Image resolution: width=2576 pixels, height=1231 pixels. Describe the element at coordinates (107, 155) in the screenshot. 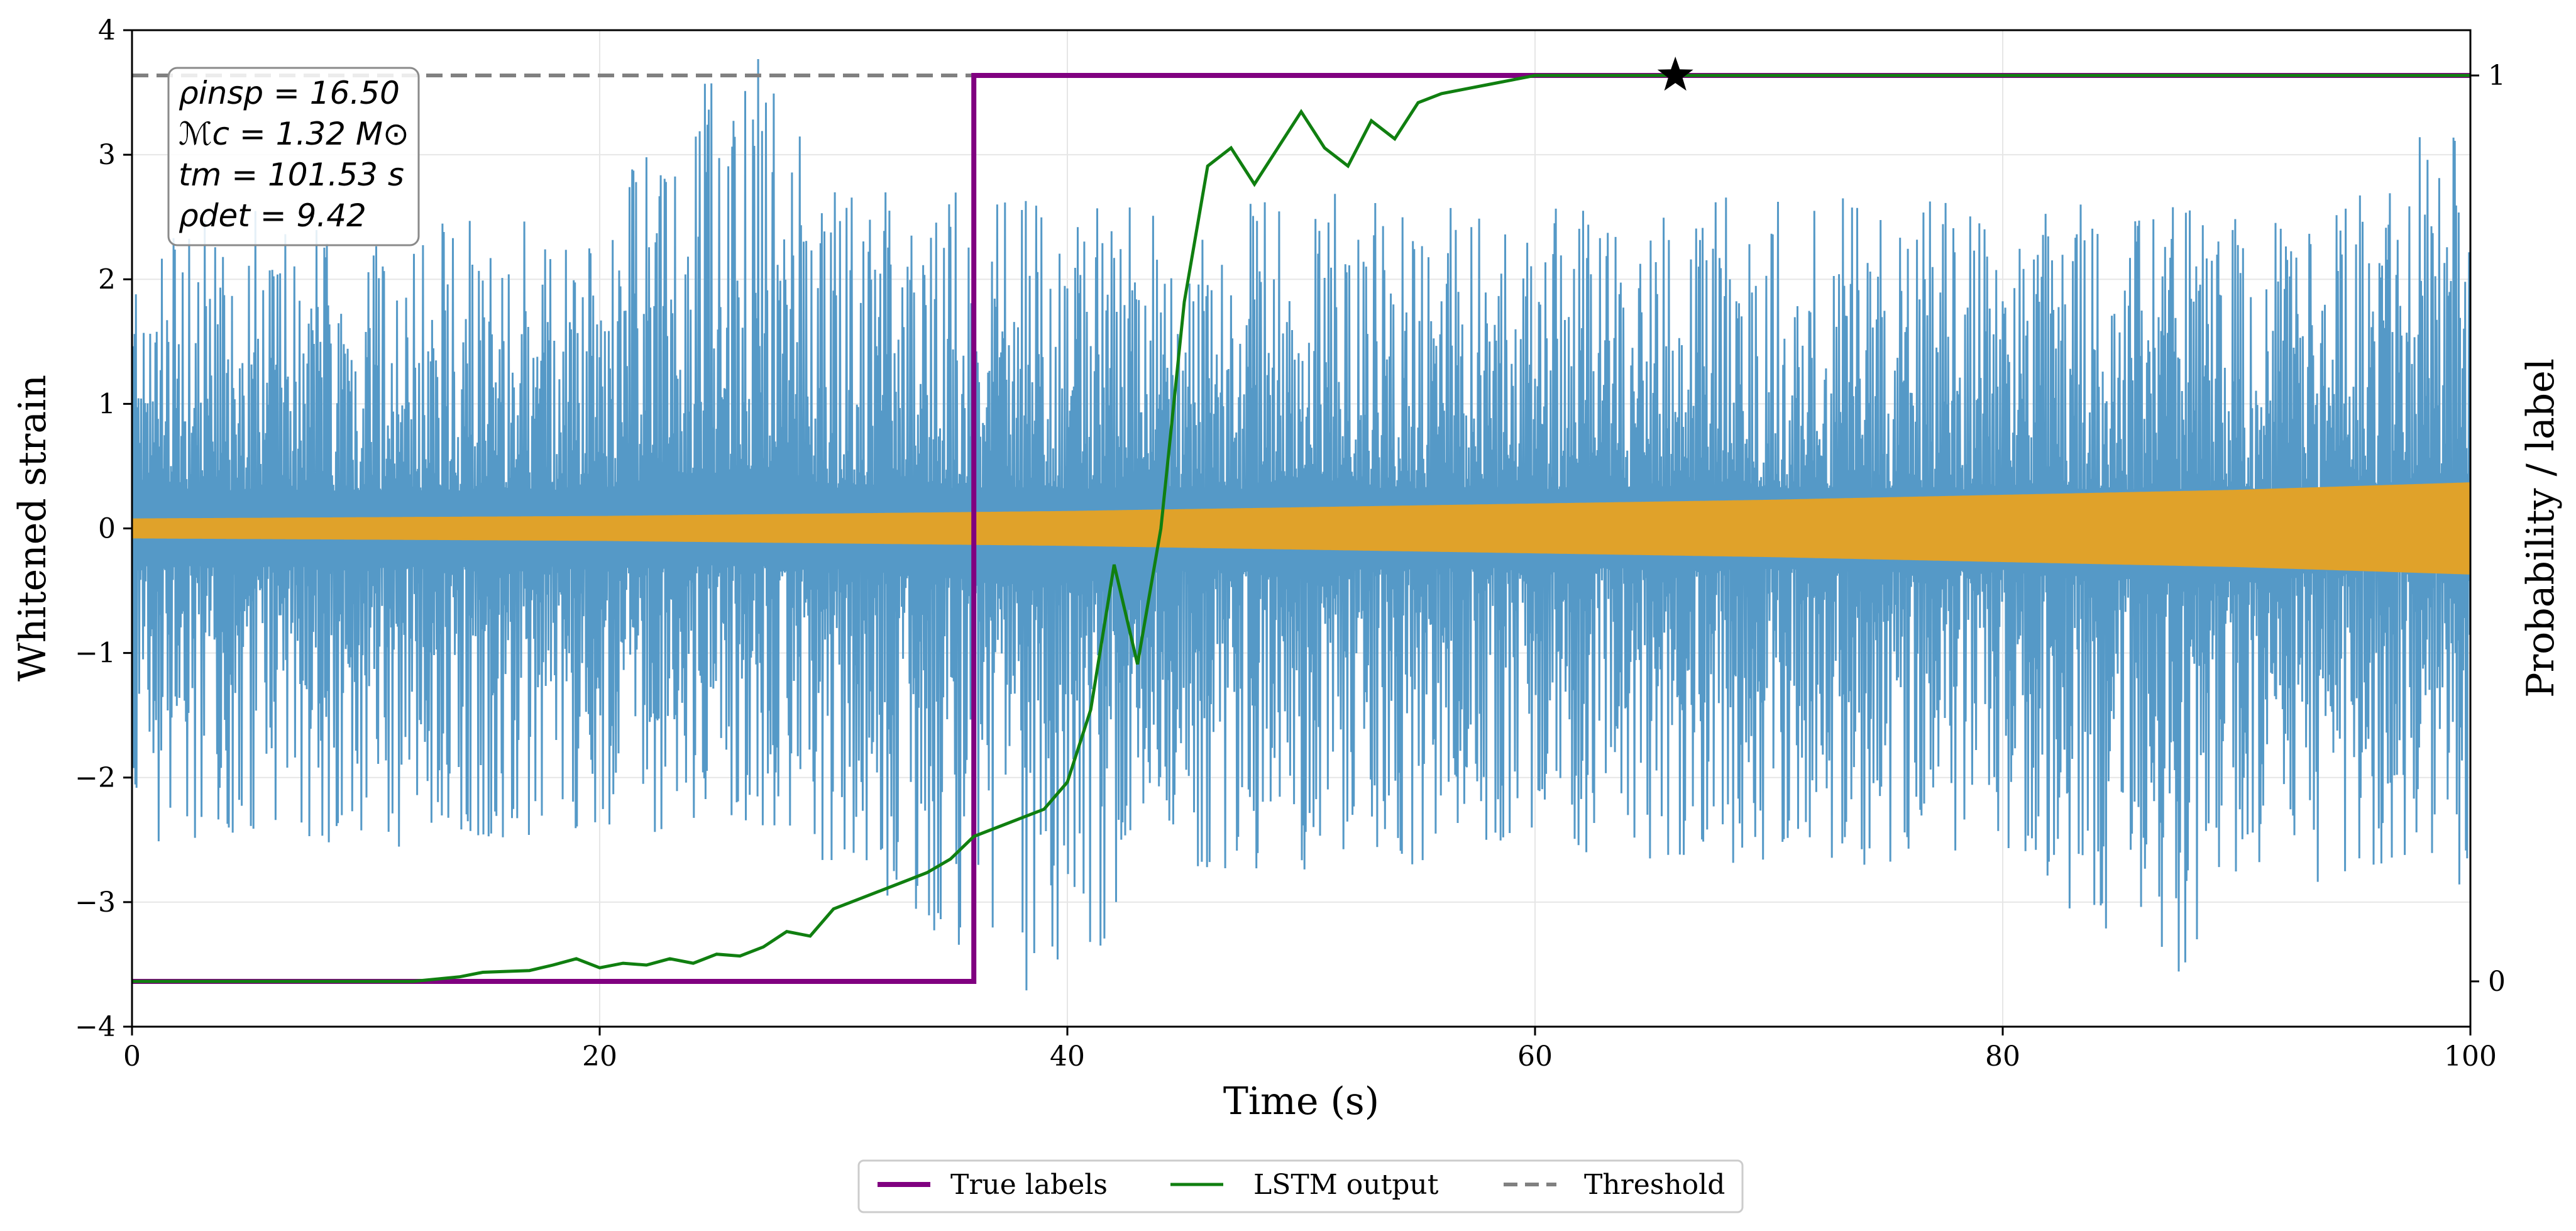

I see `y-left-tick-label: 3` at that location.